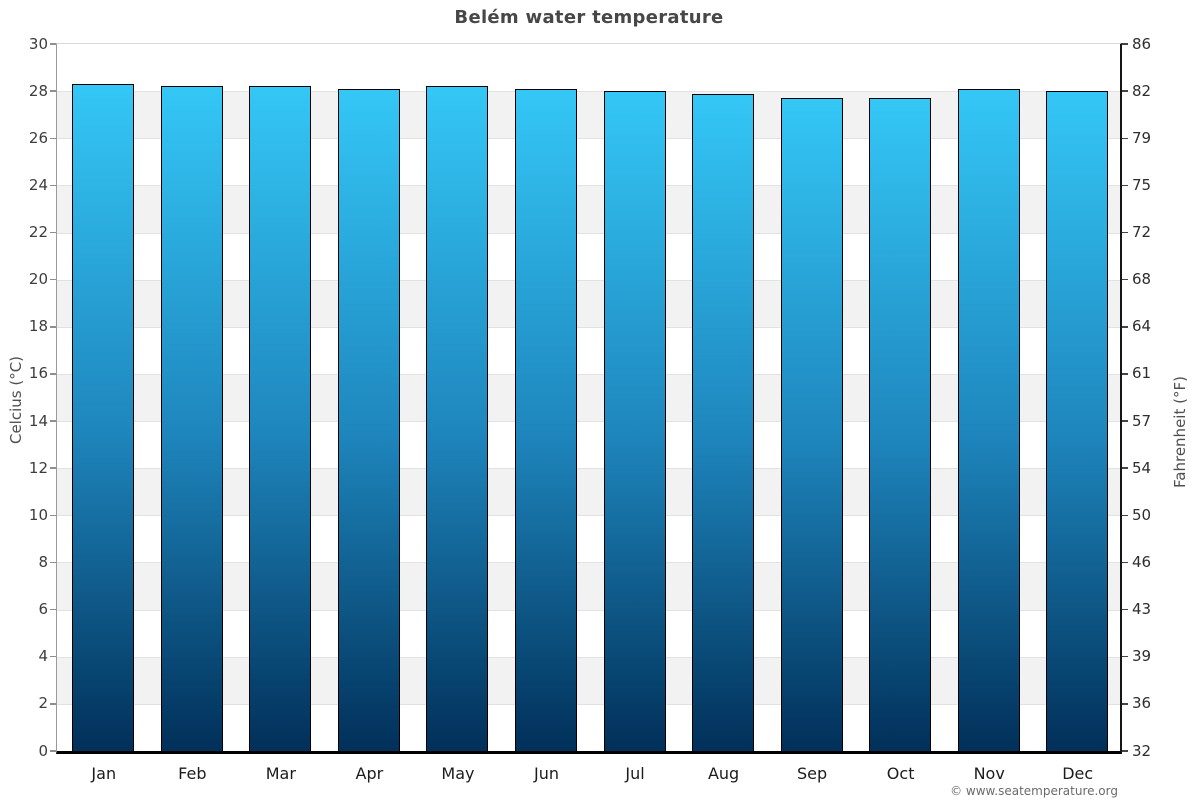 Image resolution: width=1200 pixels, height=800 pixels. I want to click on bar-mar, so click(280, 418).